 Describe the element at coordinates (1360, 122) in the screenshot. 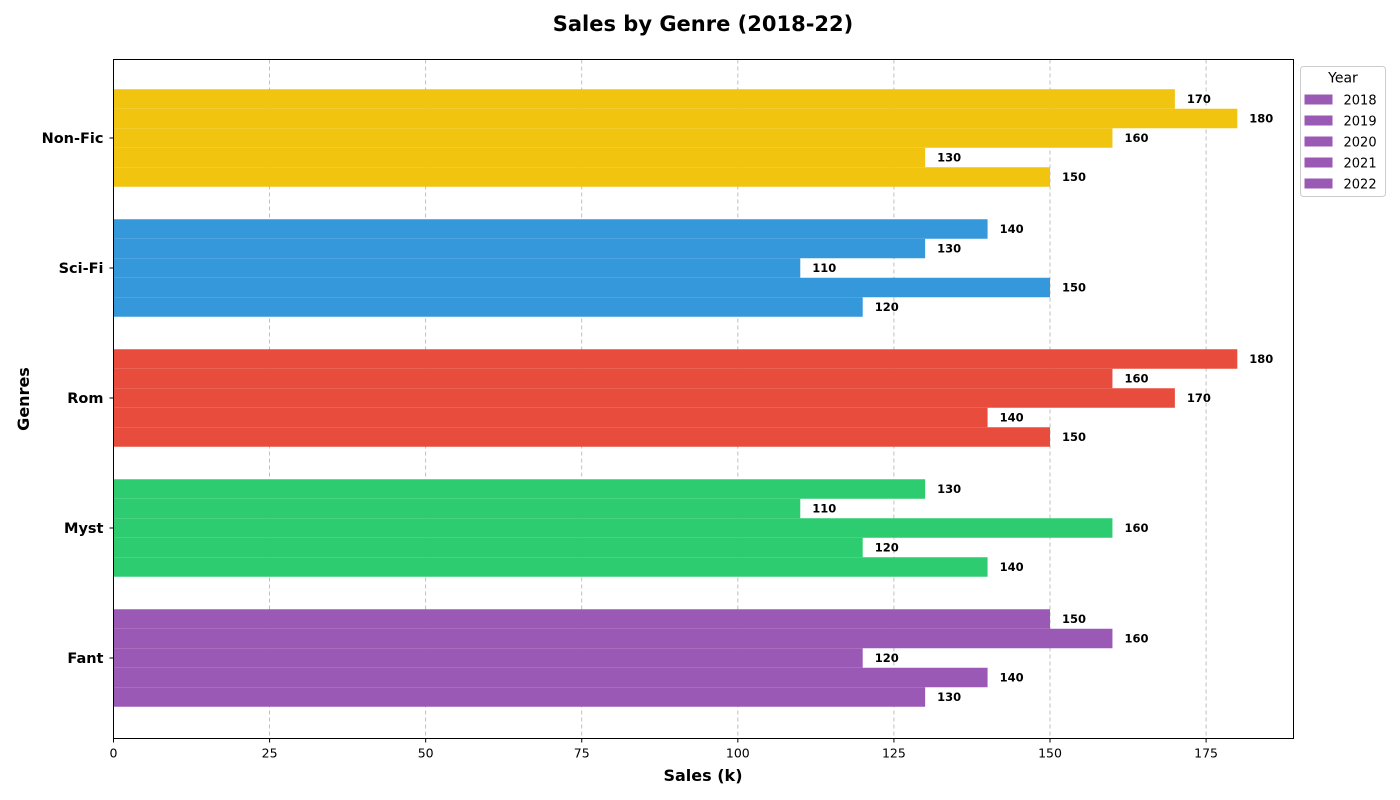

I see `legend-label: 2019` at that location.